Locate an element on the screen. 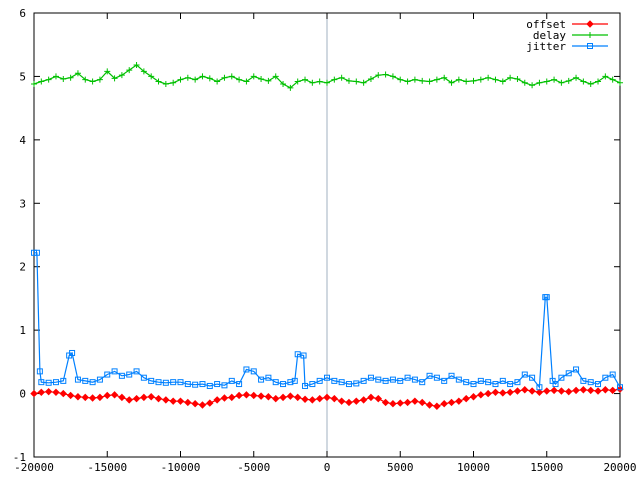  y-tick-label: 3 is located at coordinates (22, 203).